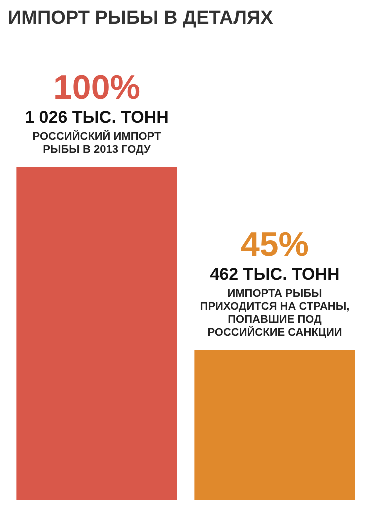 The height and width of the screenshot is (512, 372). I want to click on chart-title: ИМПОРТ РЫБЫ В ДЕТАЛЯХ, so click(141, 19).